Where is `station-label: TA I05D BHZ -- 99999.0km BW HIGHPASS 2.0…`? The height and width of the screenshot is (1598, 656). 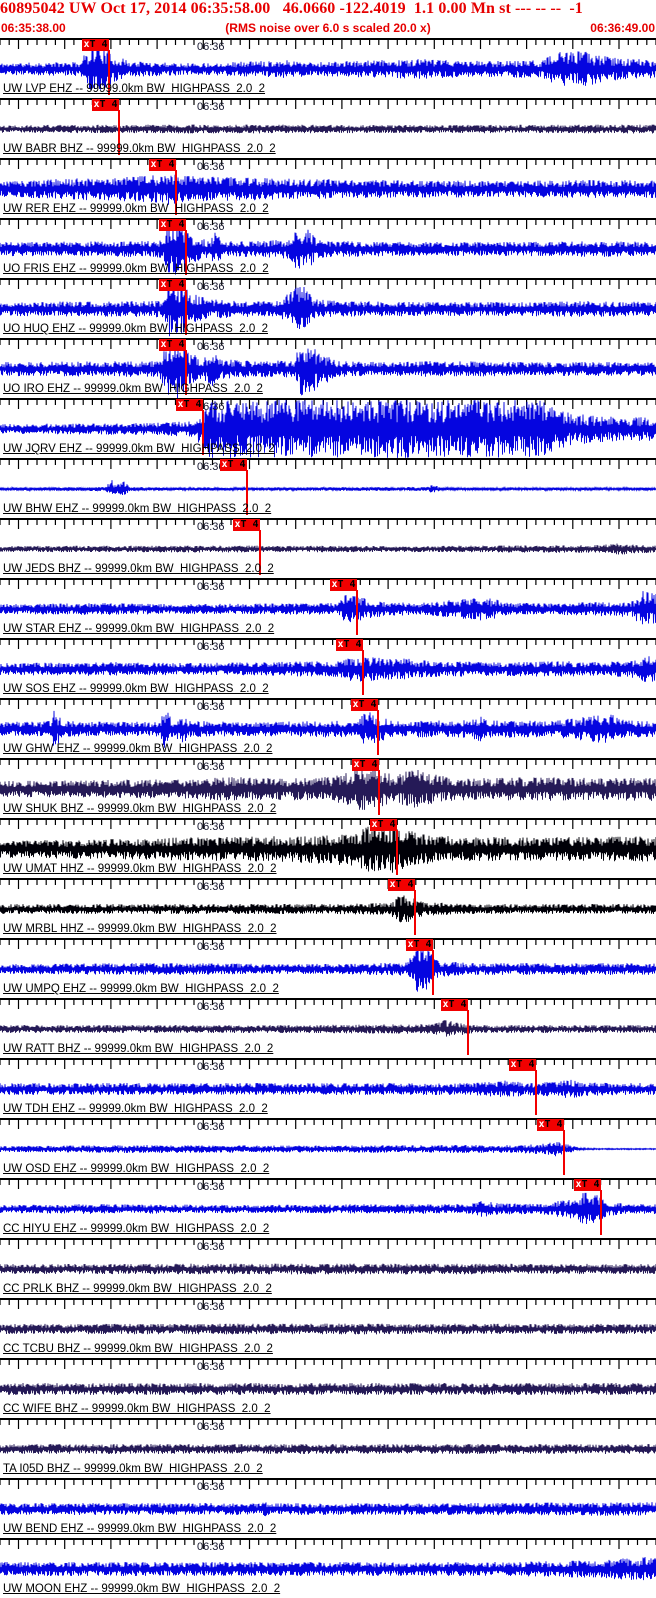 station-label: TA I05D BHZ -- 99999.0km BW HIGHPASS 2.0… is located at coordinates (133, 1469).